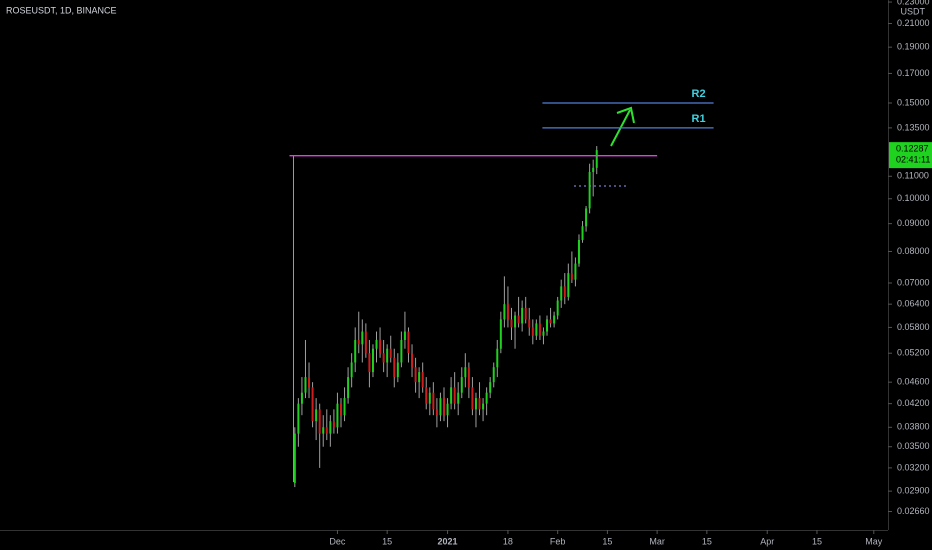 Image resolution: width=932 pixels, height=550 pixels. What do you see at coordinates (913, 11) in the screenshot?
I see `axis-unit: USDT` at bounding box center [913, 11].